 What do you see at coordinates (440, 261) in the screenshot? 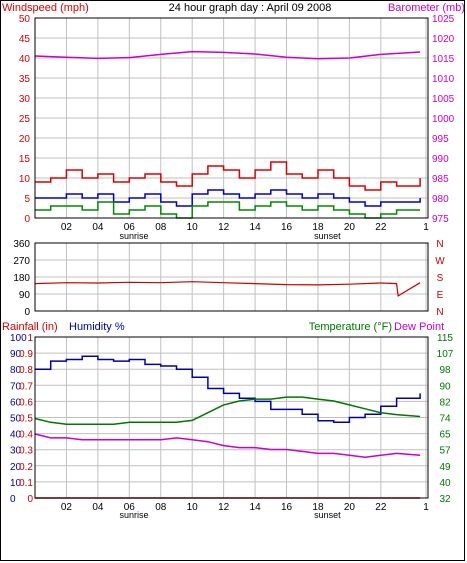
I see `direction-compass-tick: W` at bounding box center [440, 261].